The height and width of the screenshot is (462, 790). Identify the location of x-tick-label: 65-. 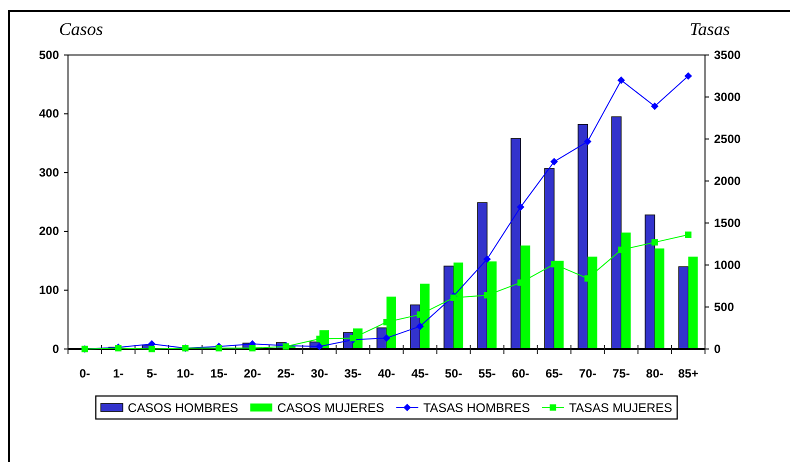
(554, 373).